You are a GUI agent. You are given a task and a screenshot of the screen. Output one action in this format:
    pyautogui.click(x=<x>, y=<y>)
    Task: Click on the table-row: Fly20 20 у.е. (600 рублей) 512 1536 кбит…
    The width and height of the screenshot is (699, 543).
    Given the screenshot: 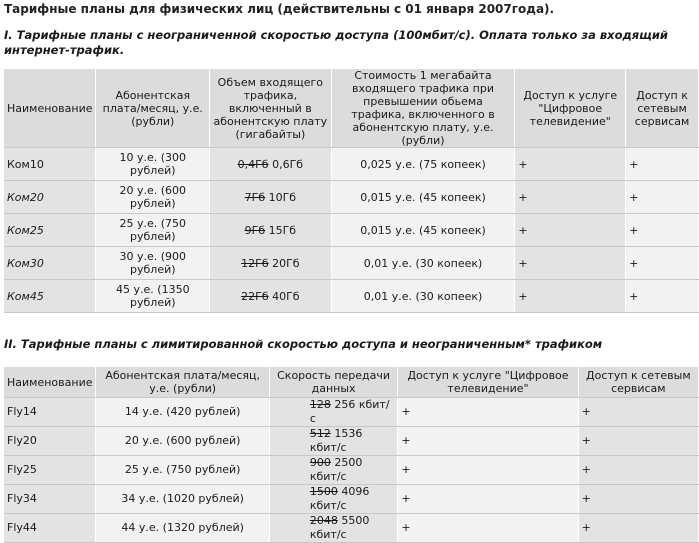 What is the action you would take?
    pyautogui.click(x=351, y=441)
    